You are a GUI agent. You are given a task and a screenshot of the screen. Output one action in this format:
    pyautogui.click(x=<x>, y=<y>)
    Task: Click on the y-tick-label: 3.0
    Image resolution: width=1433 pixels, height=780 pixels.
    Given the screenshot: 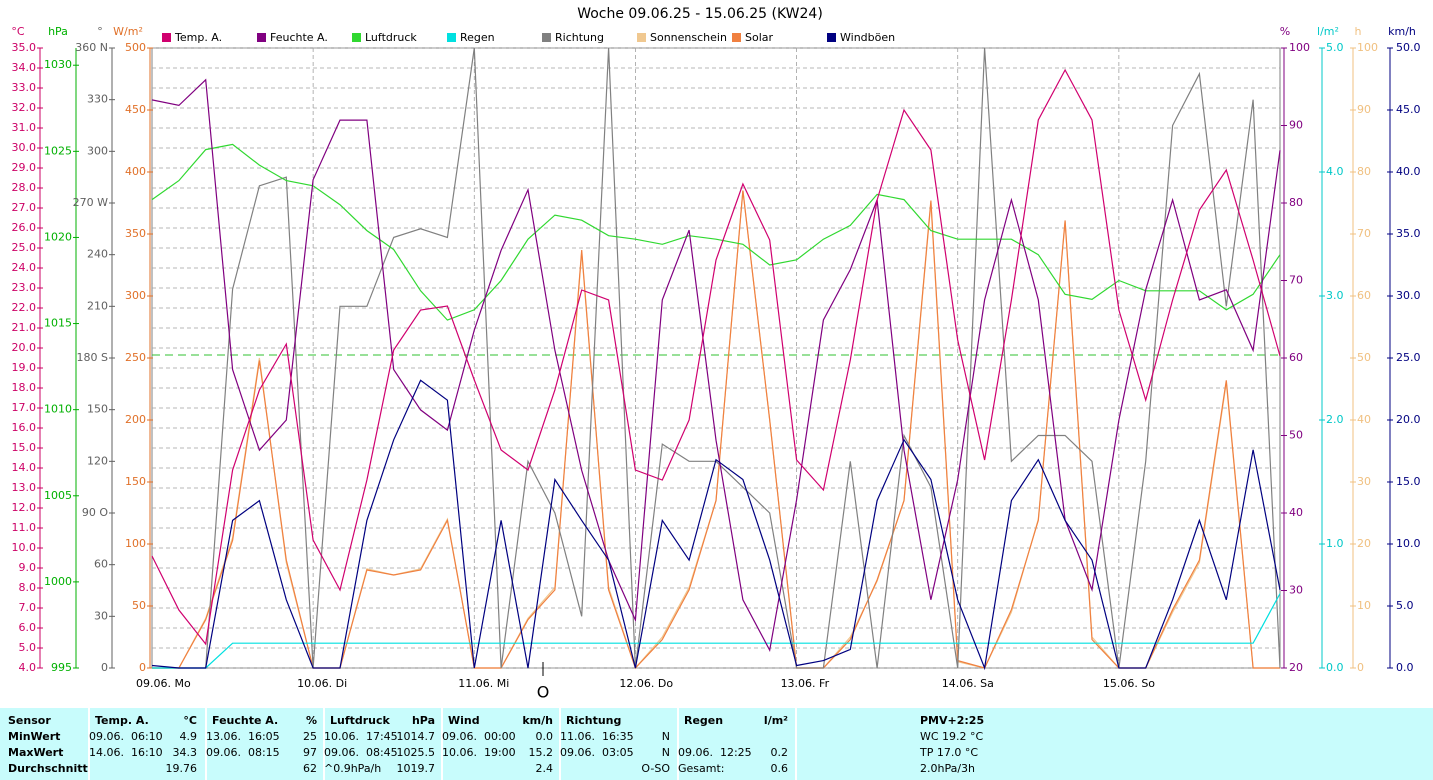 What is the action you would take?
    pyautogui.click(x=1335, y=295)
    